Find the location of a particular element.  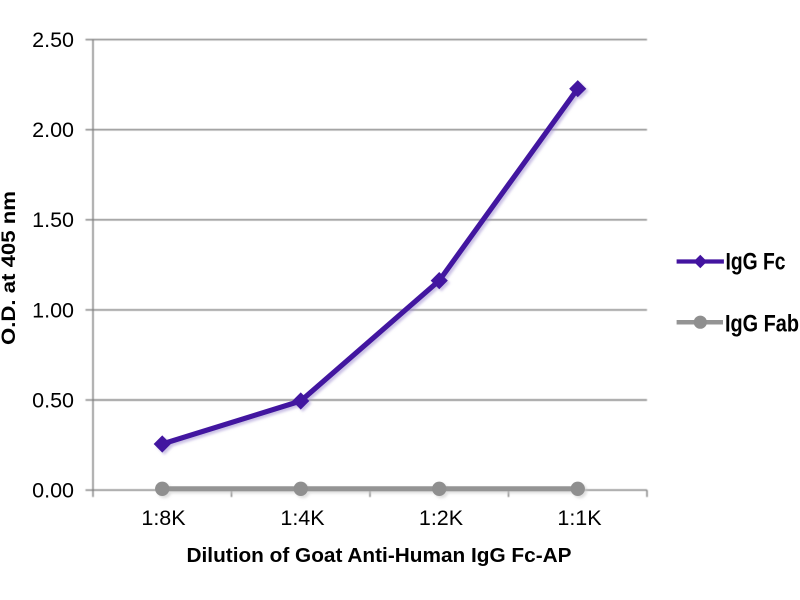

svg-text: O.D. at 405 nm is located at coordinates (10, 268).